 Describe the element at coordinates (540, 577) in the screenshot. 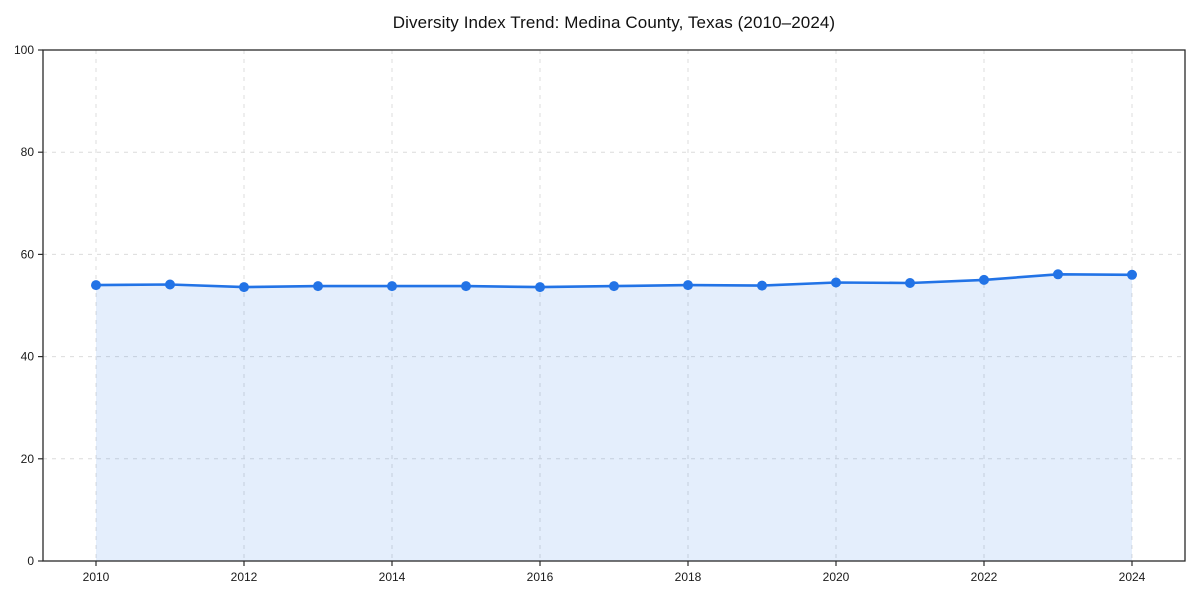

I see `x-tick-label: 2016` at that location.